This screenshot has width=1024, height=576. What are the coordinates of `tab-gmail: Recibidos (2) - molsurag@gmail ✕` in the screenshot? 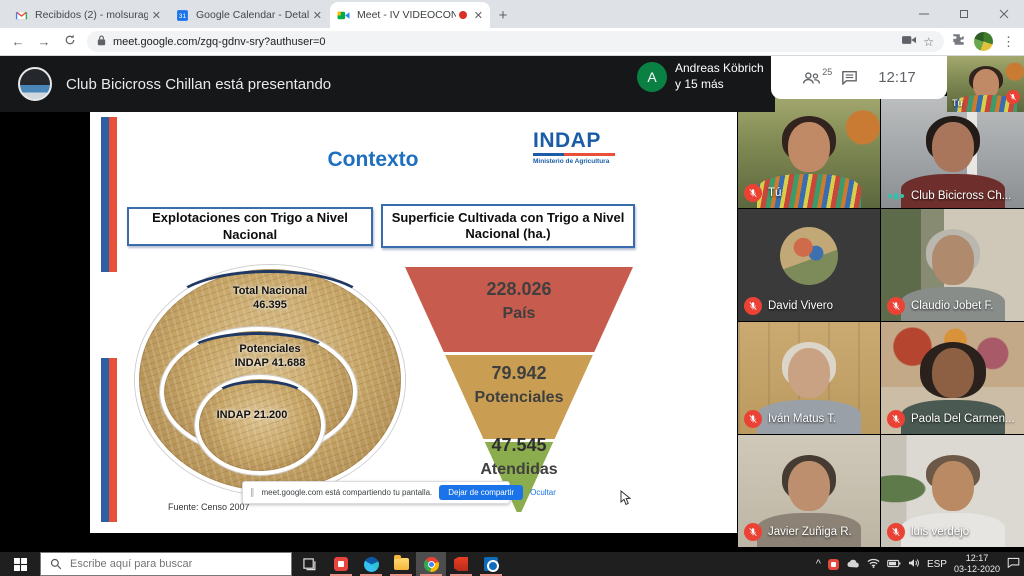 It's located at (88, 15).